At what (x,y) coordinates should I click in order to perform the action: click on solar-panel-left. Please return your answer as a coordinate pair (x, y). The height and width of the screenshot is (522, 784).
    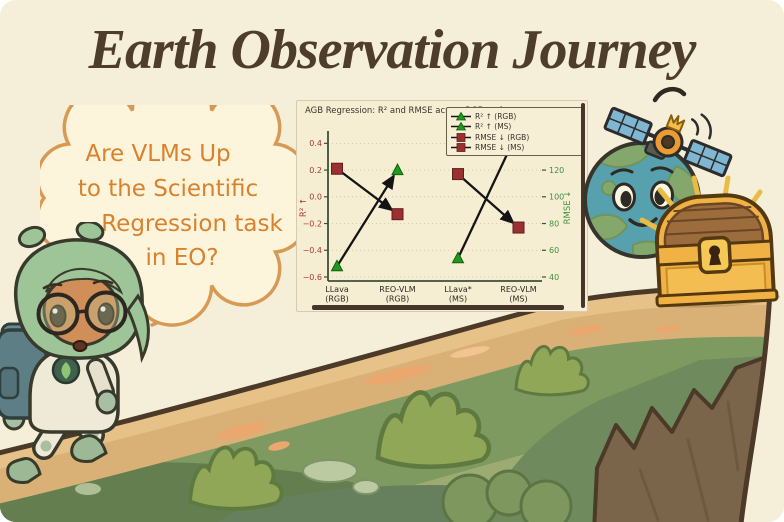
    Looking at the image, I should click on (628, 125).